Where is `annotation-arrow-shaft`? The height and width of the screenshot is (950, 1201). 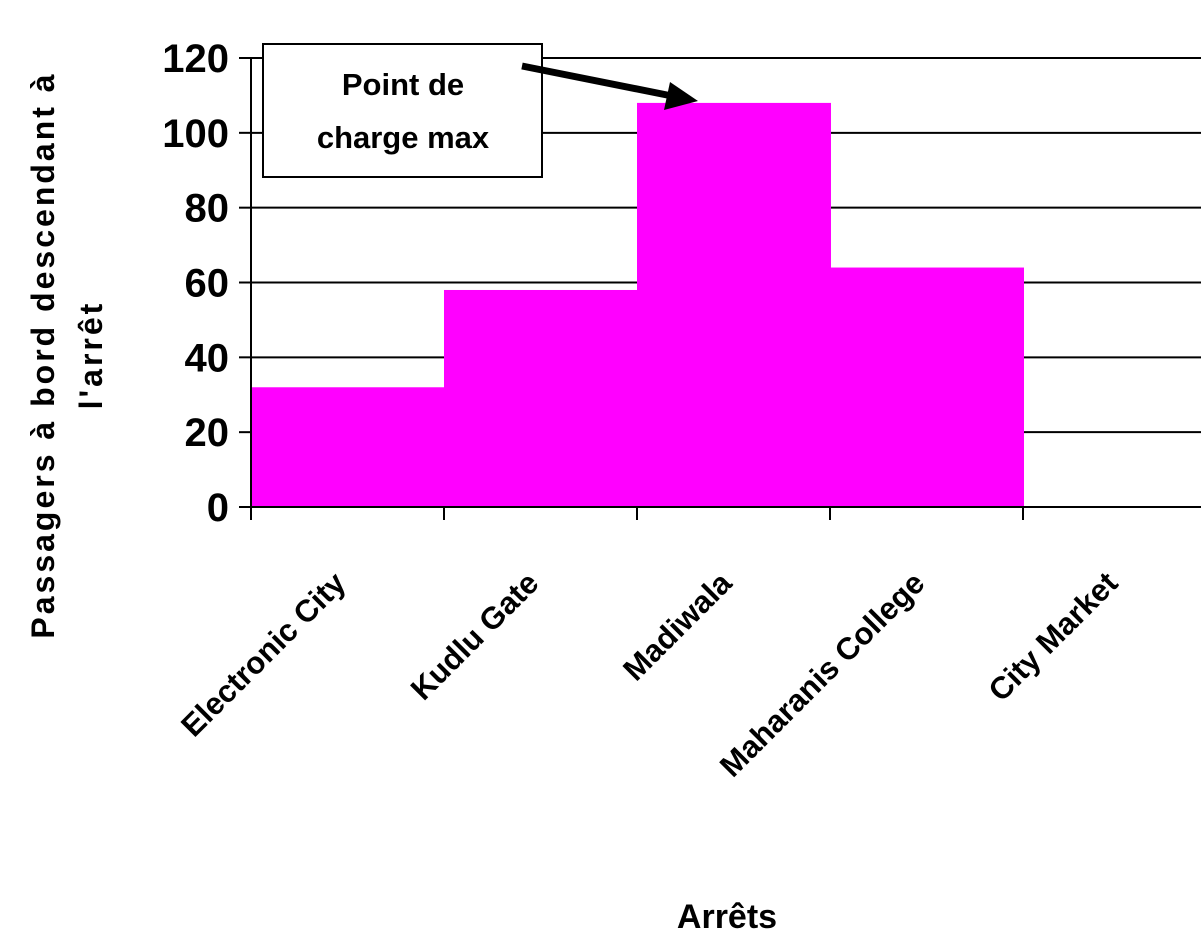 annotation-arrow-shaft is located at coordinates (597, 81).